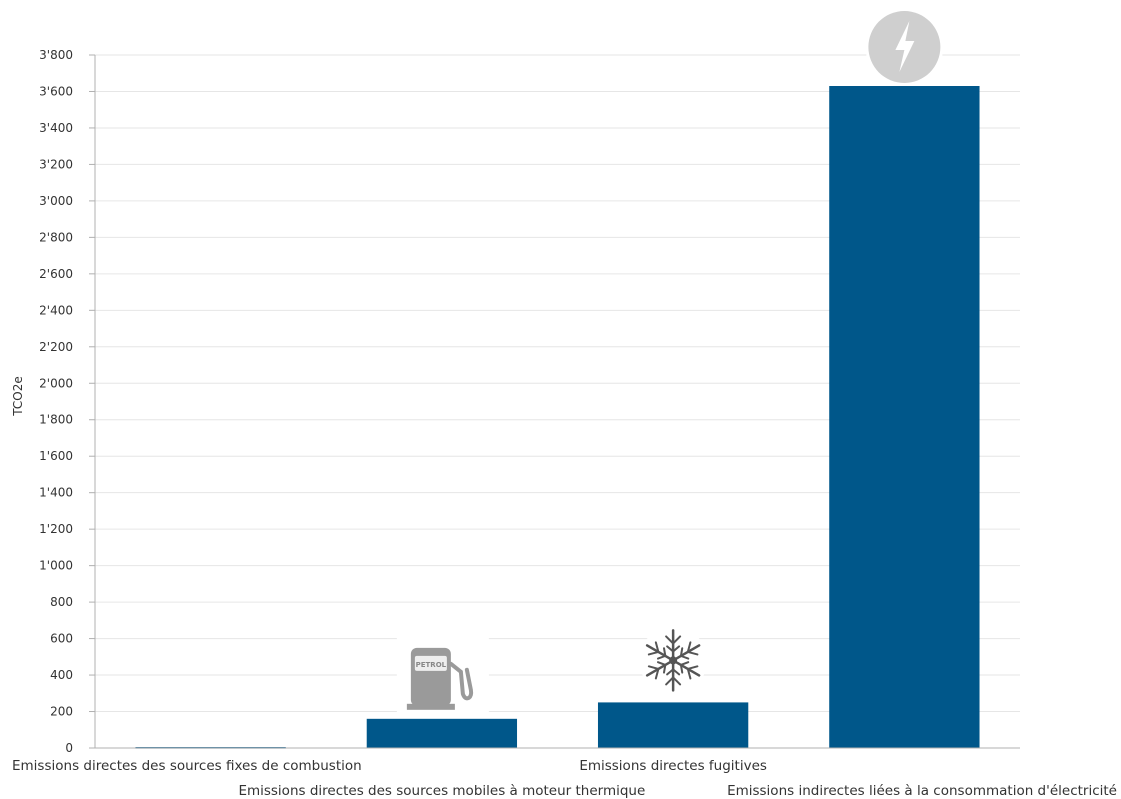 This screenshot has width=1121, height=799. Describe the element at coordinates (673, 766) in the screenshot. I see `x-category-label: Emissions directes fugitives` at that location.